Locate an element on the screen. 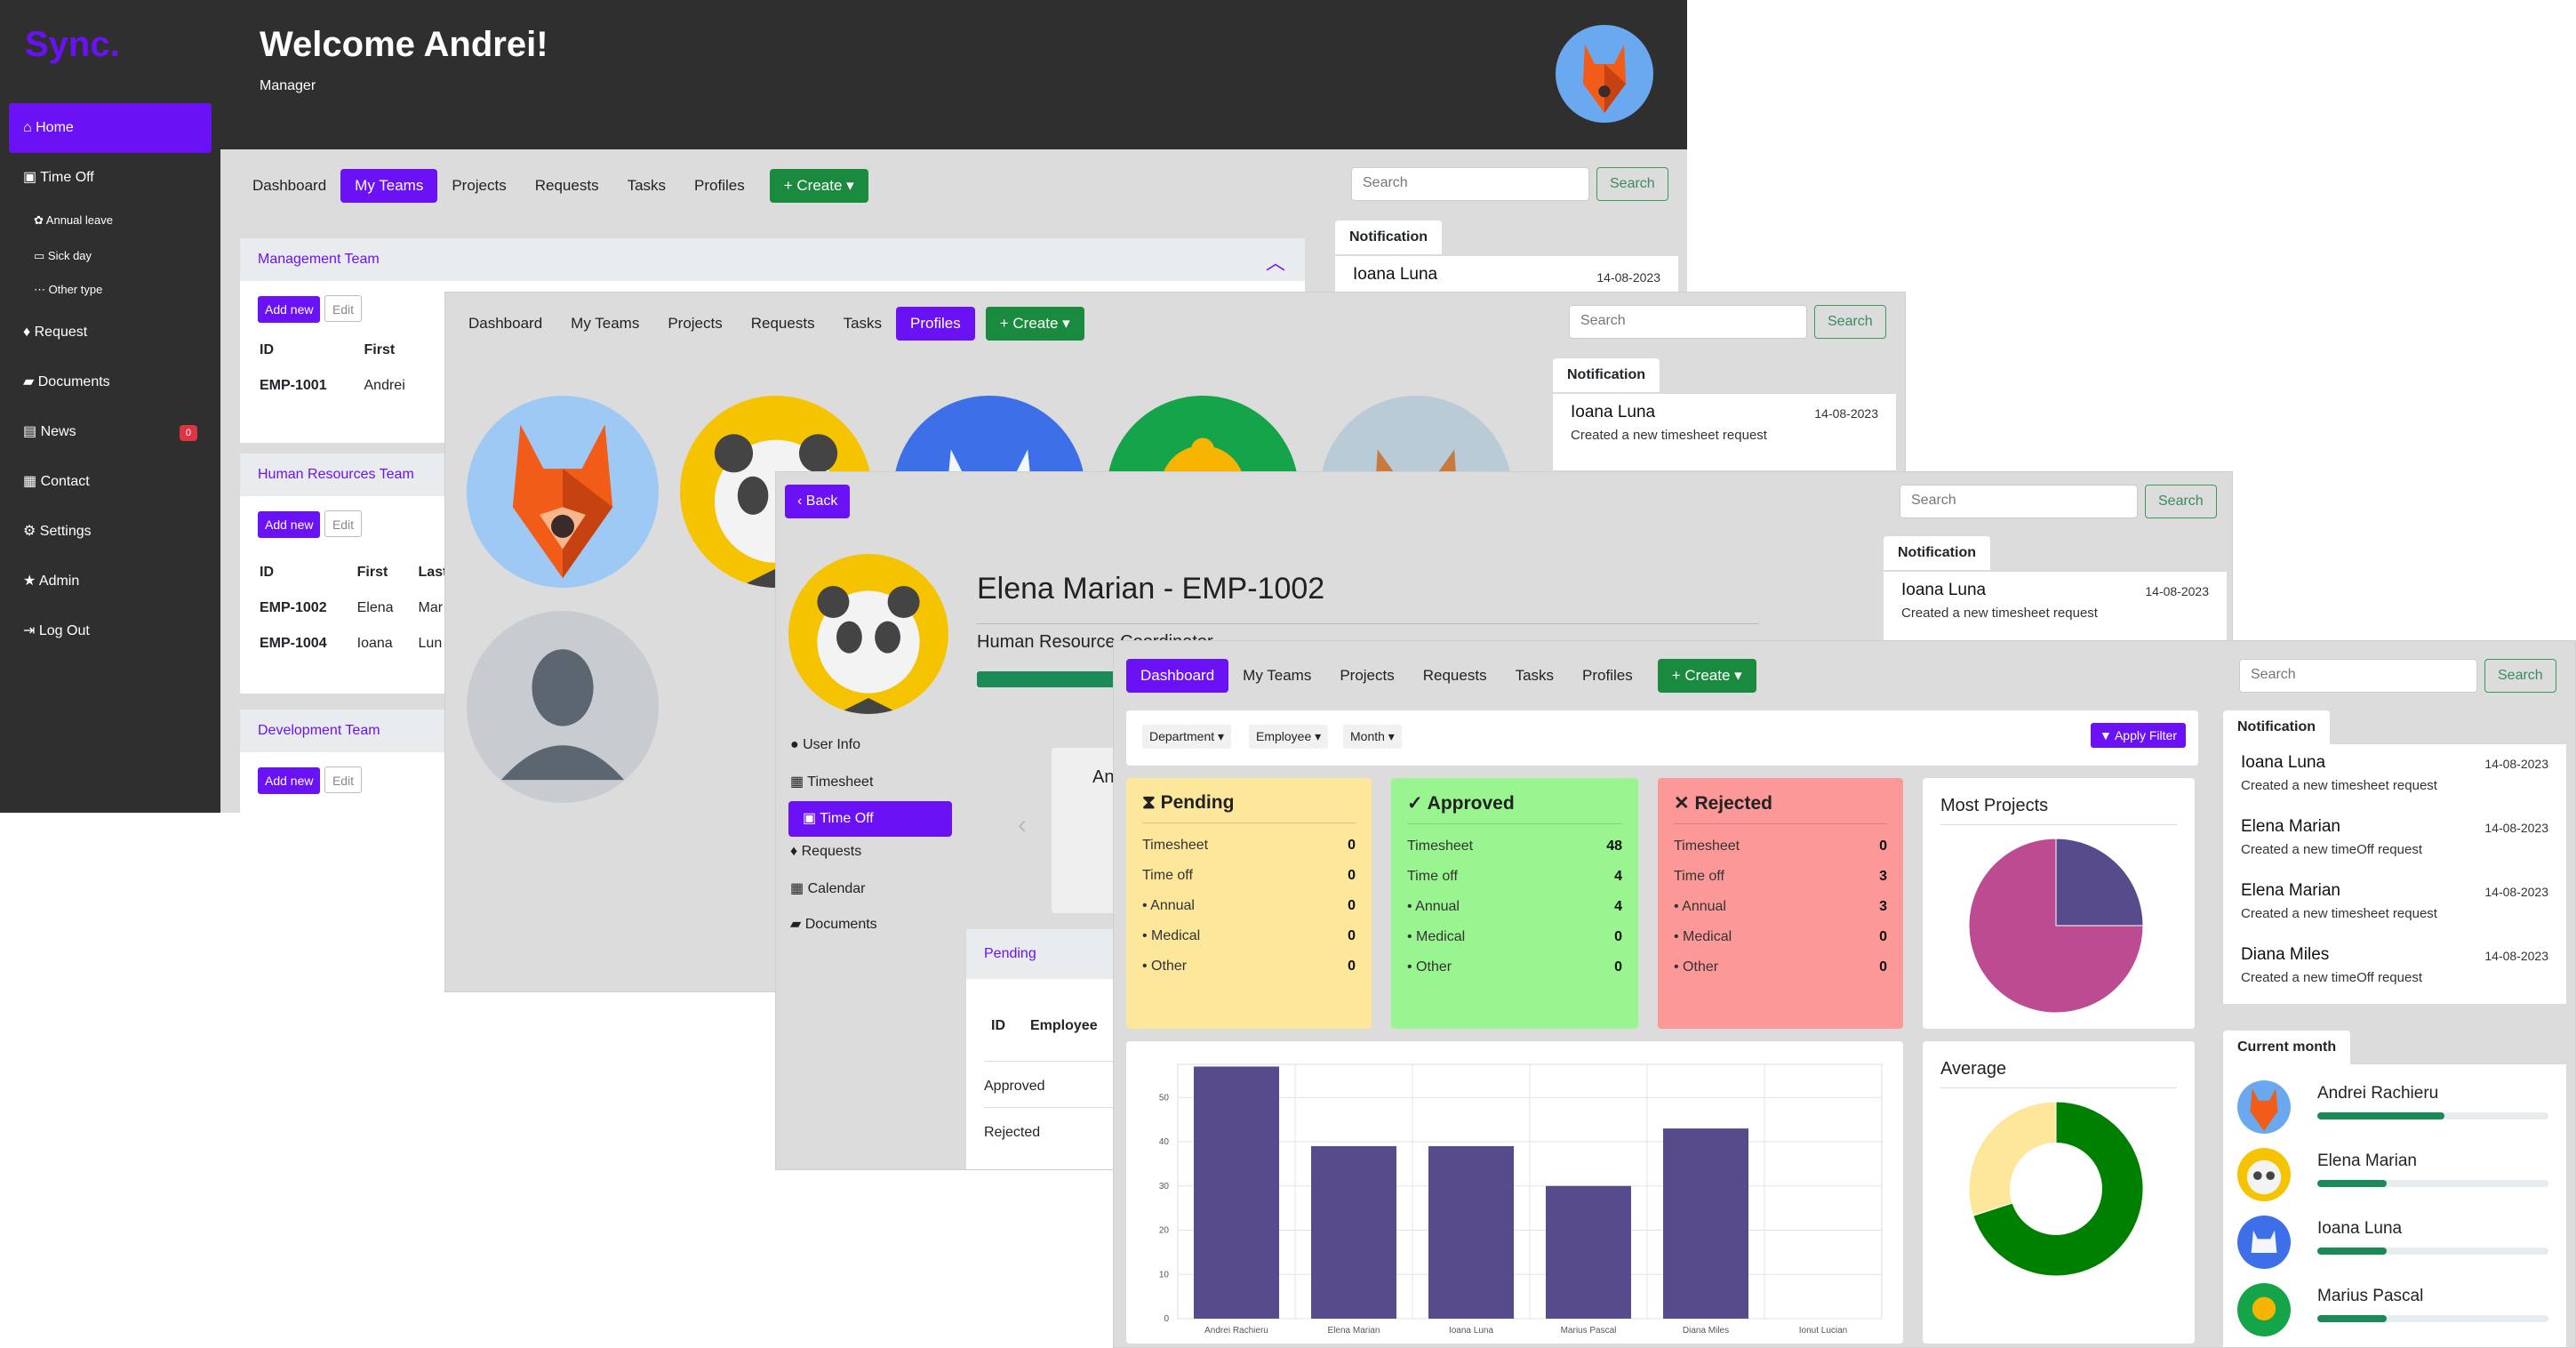  car-icon: ▣ is located at coordinates (32, 178).